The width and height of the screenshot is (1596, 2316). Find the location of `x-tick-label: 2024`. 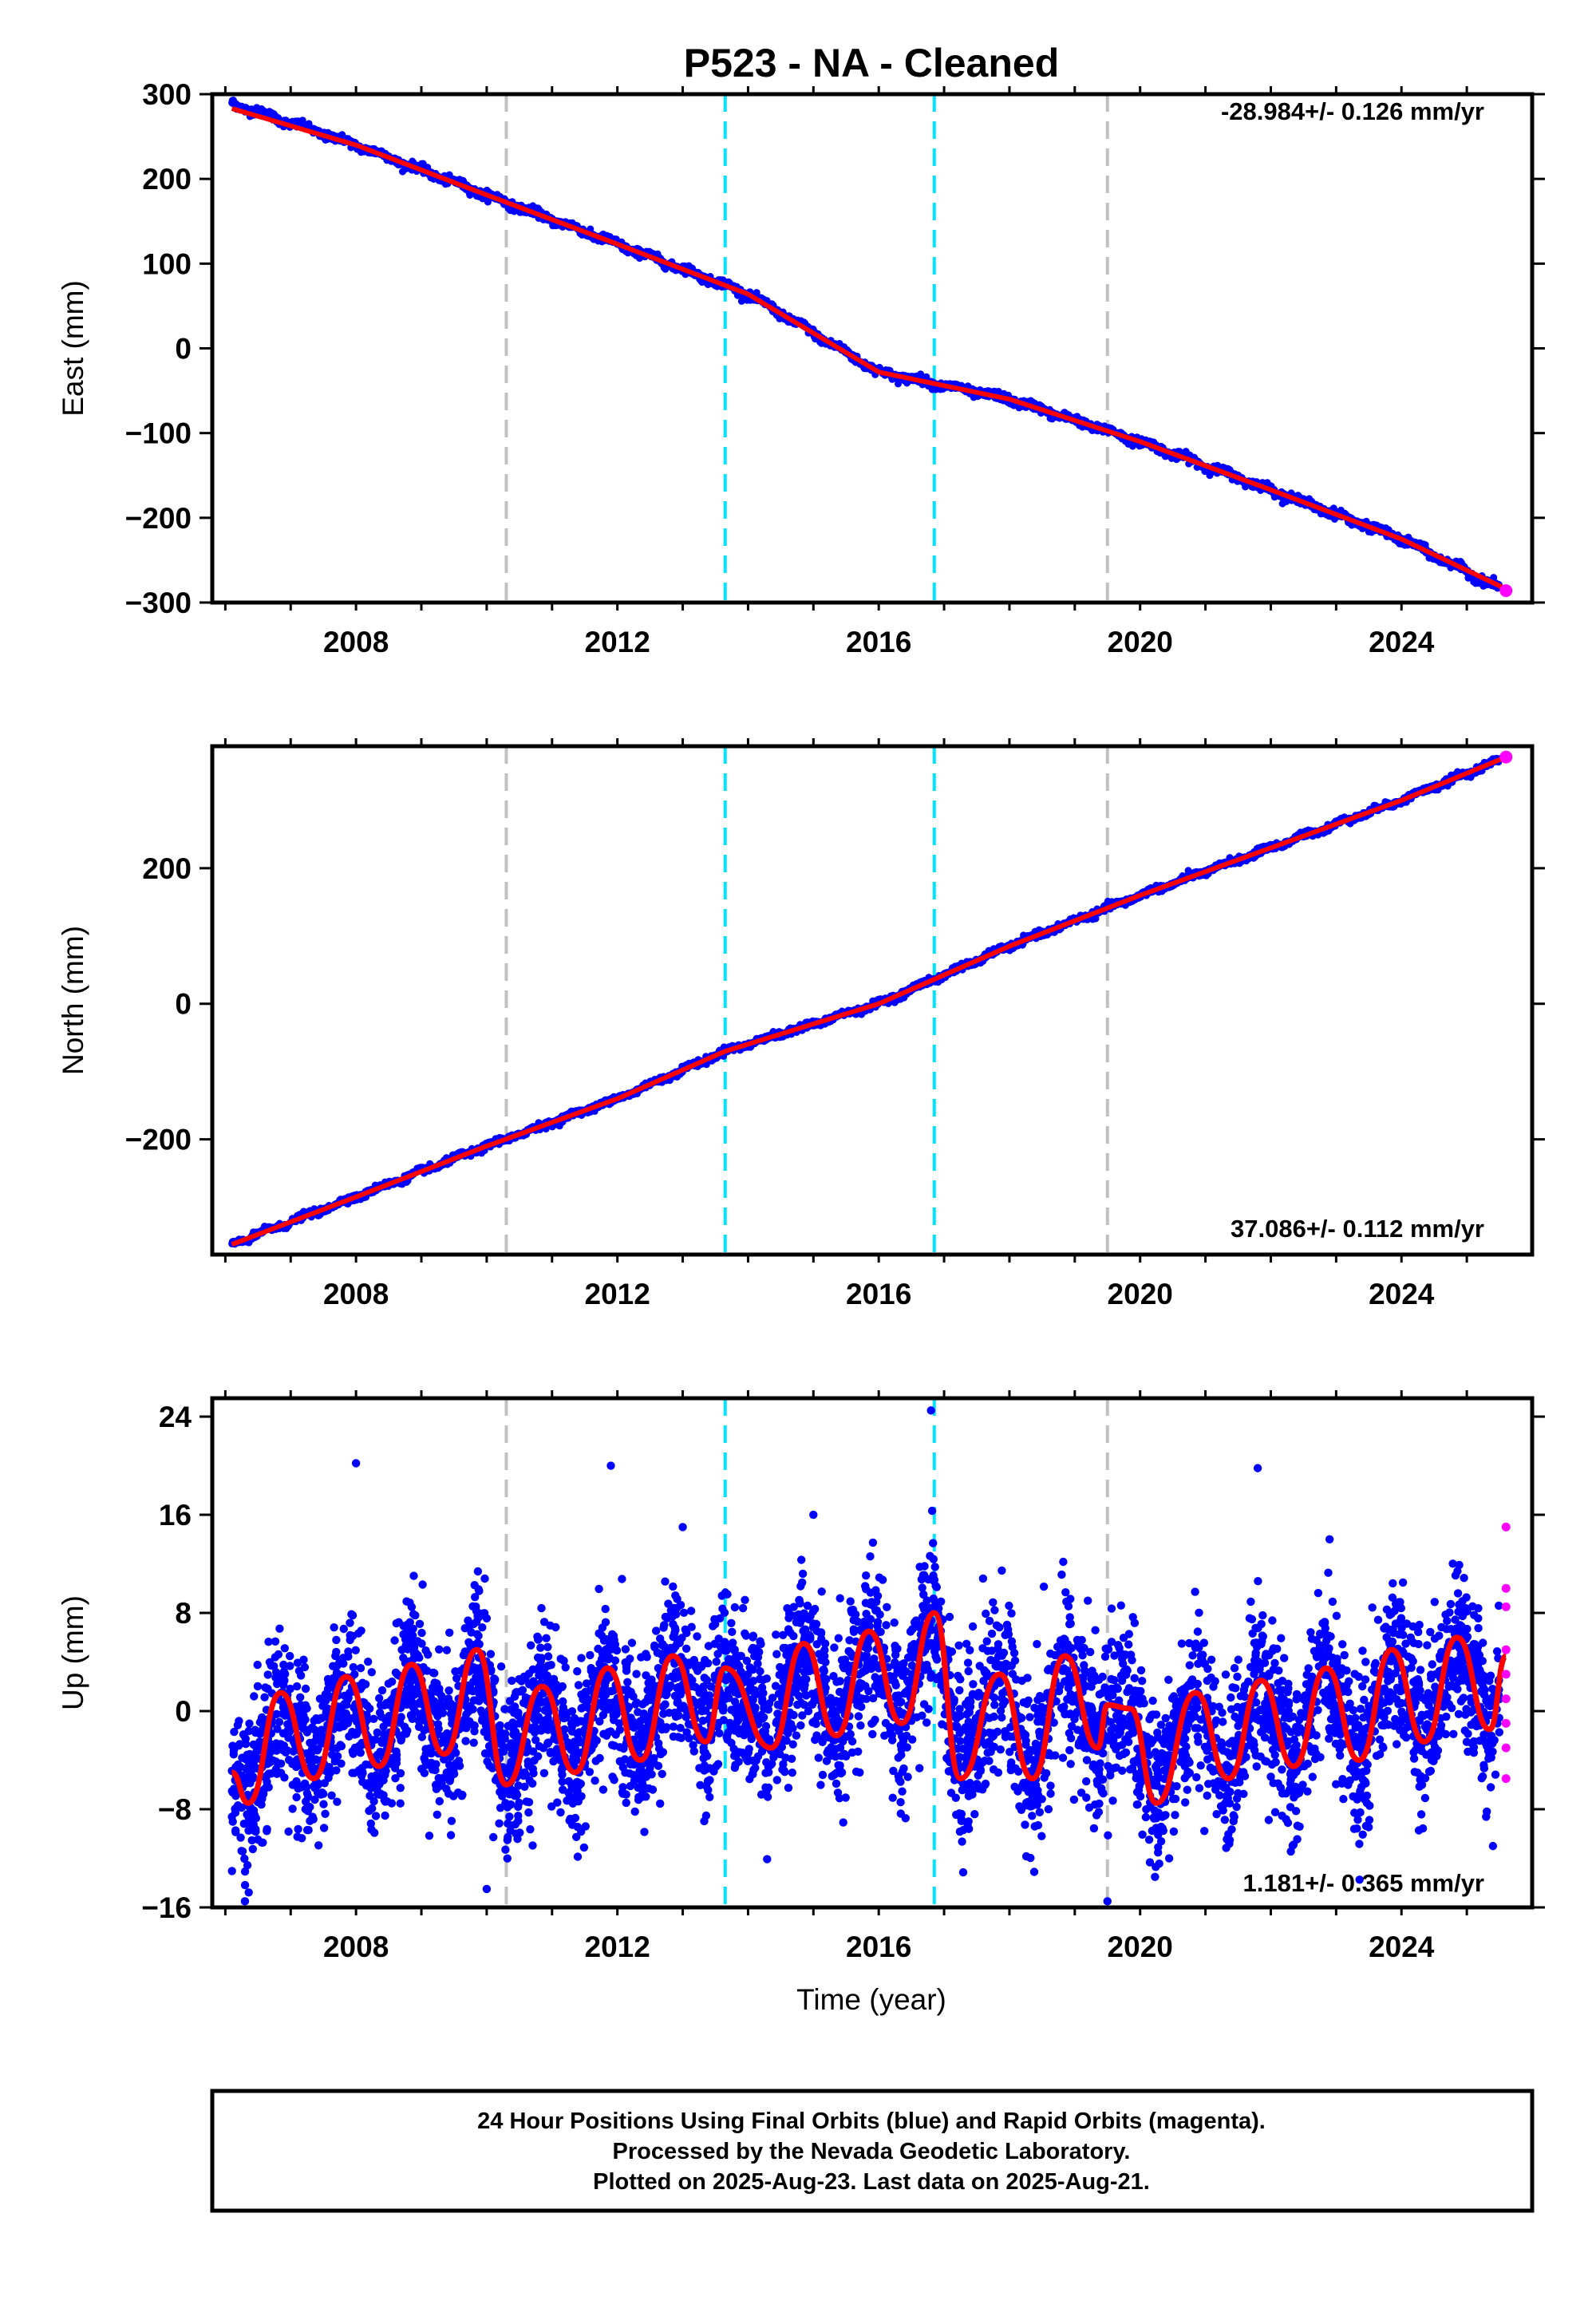

x-tick-label: 2024 is located at coordinates (1402, 1294).